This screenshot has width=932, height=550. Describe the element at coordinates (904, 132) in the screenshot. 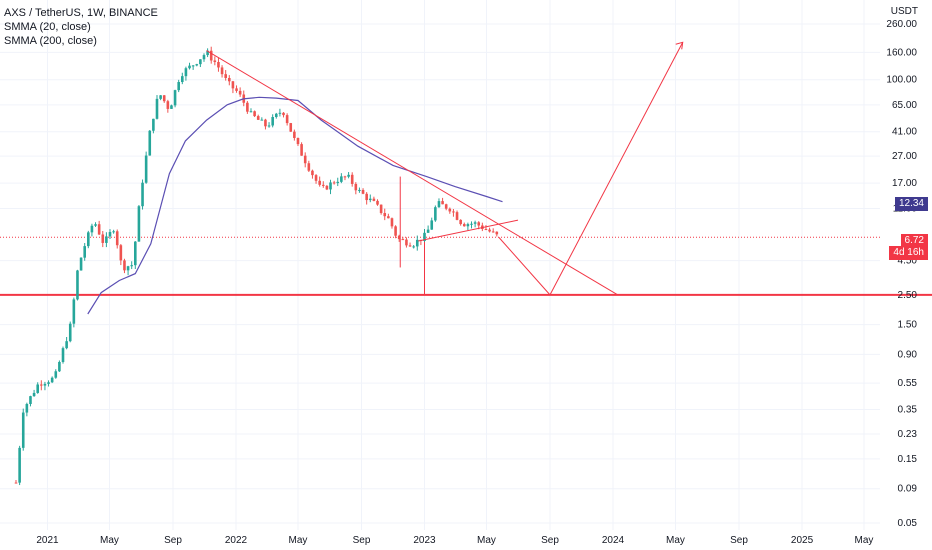

I see `price-tick-label: 41.00` at that location.